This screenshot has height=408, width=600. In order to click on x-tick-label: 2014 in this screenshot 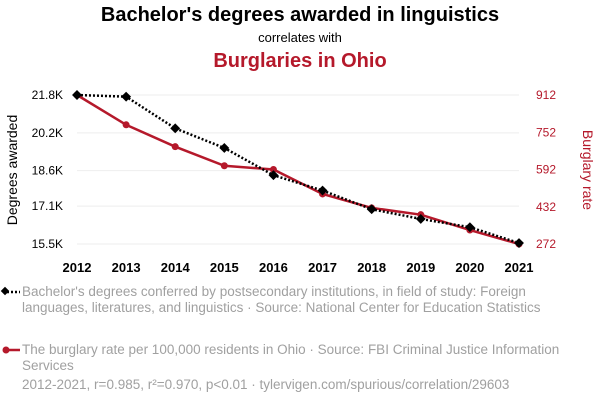, I will do `click(176, 267)`.